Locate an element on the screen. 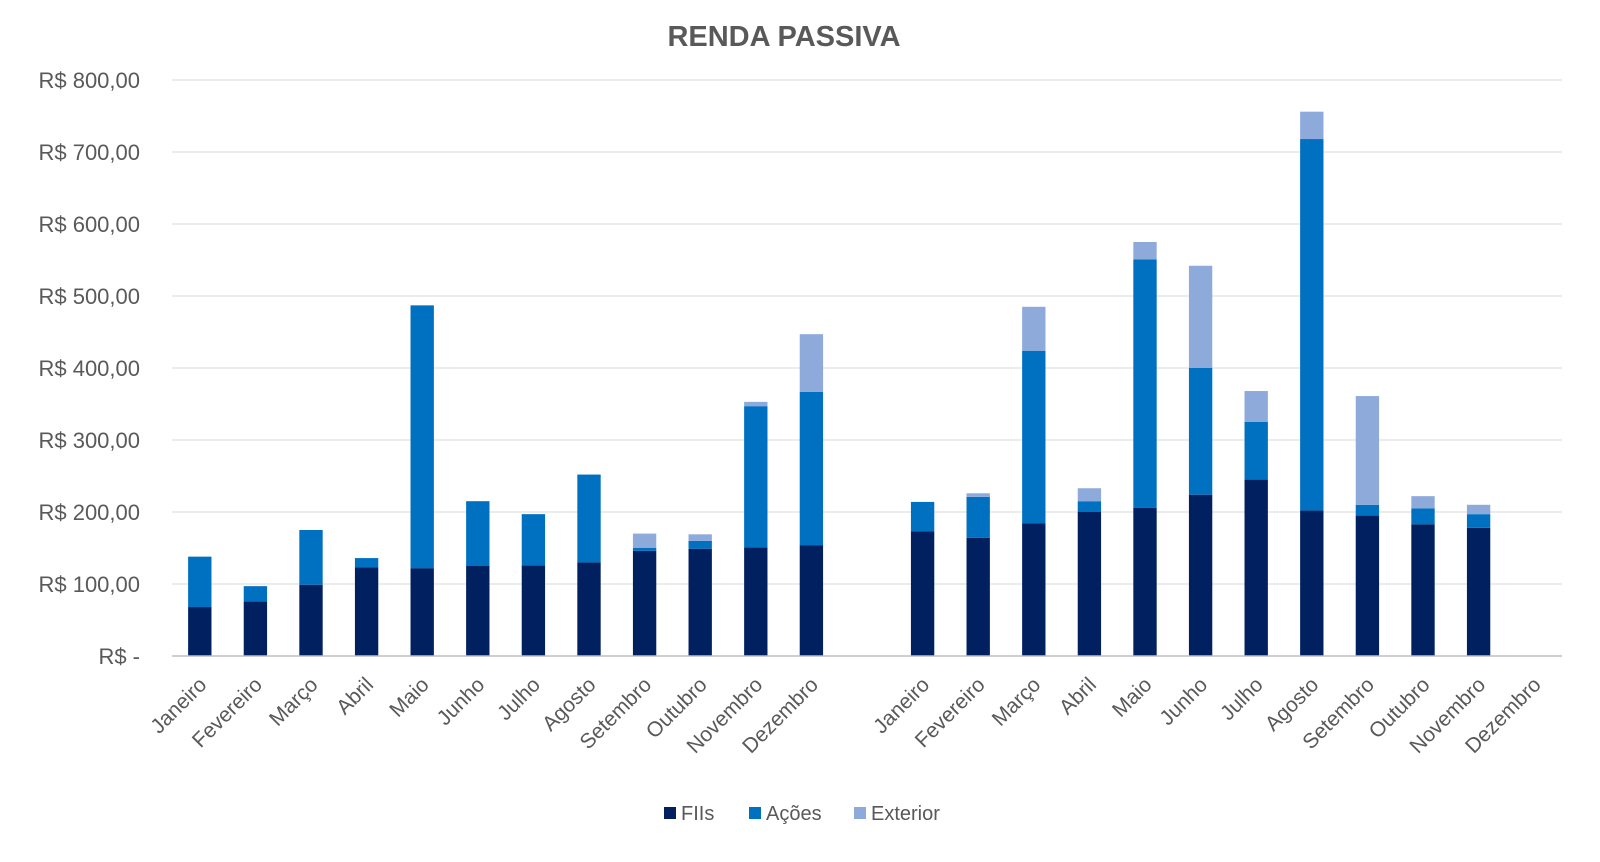  y-tick-label: R$ 400,00 is located at coordinates (89, 368).